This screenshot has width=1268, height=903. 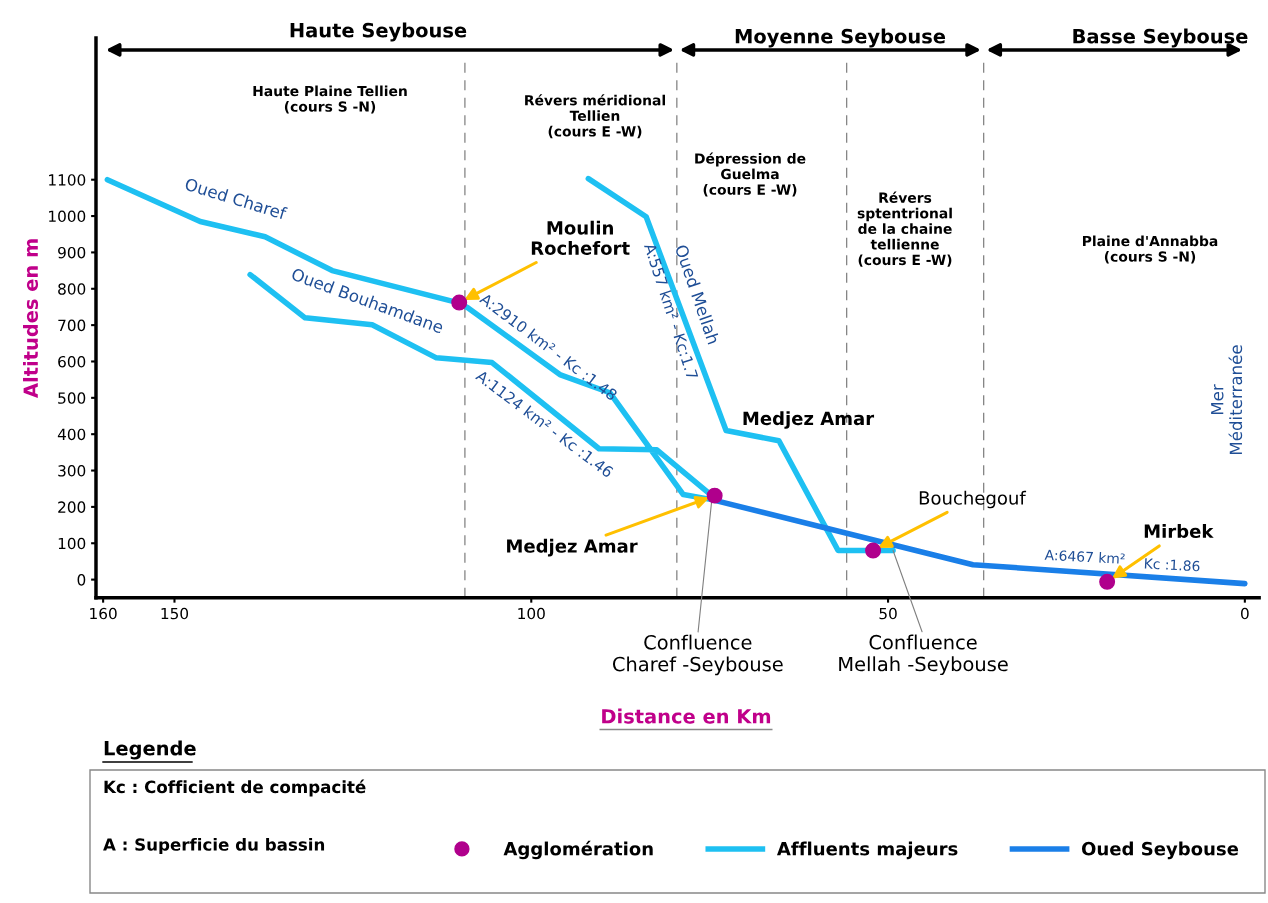 What do you see at coordinates (1172, 565) in the screenshot?
I see `annotation: Kc :1.86` at bounding box center [1172, 565].